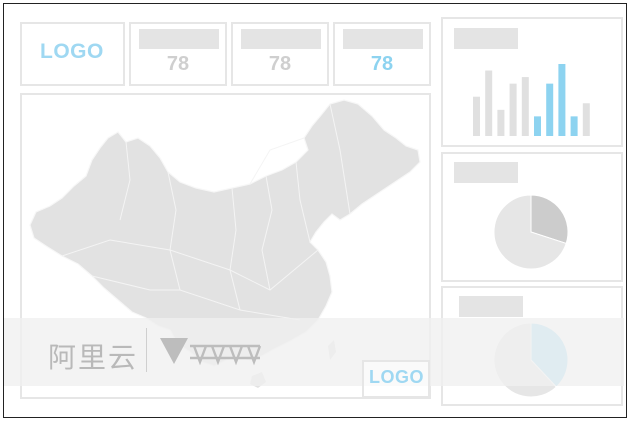  Describe the element at coordinates (486, 38) in the screenshot. I see `bar-chart-title-placeholder` at that location.